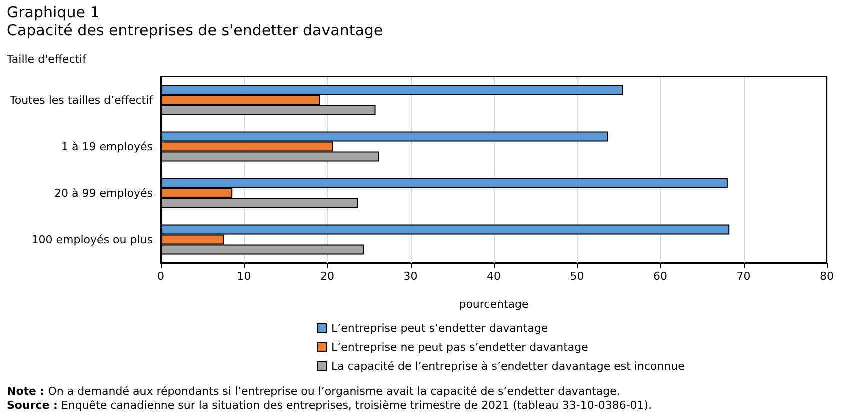 Image resolution: width=852 pixels, height=417 pixels. What do you see at coordinates (327, 276) in the screenshot?
I see `x-tick-label: 20` at bounding box center [327, 276].